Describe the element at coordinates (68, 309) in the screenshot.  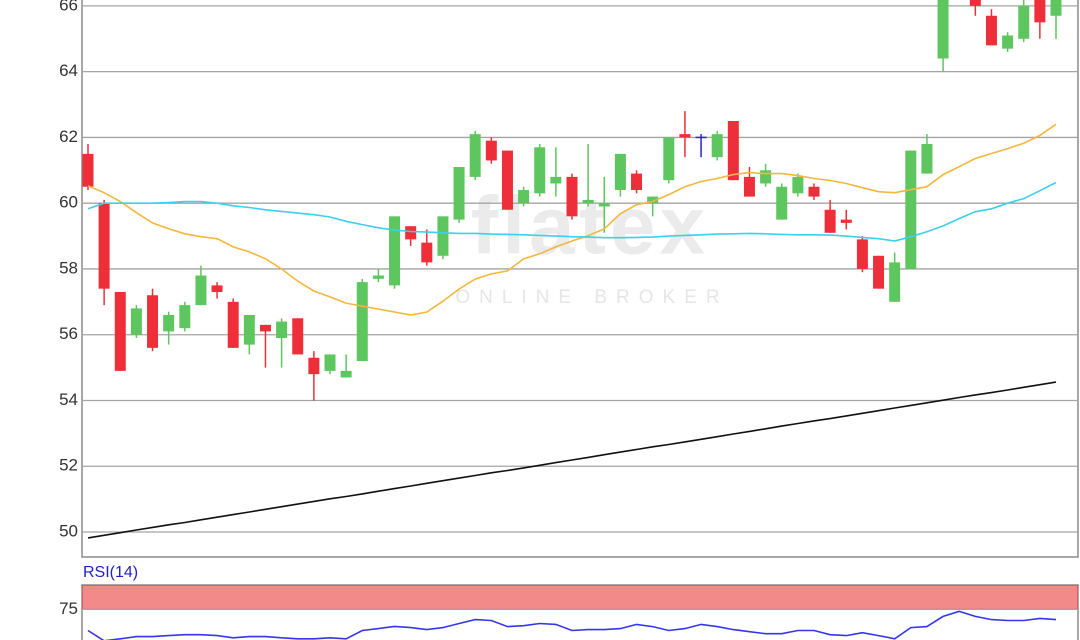
I see `tick-labels: 50 52 54 56 58 60 62 64 66 75` at that location.